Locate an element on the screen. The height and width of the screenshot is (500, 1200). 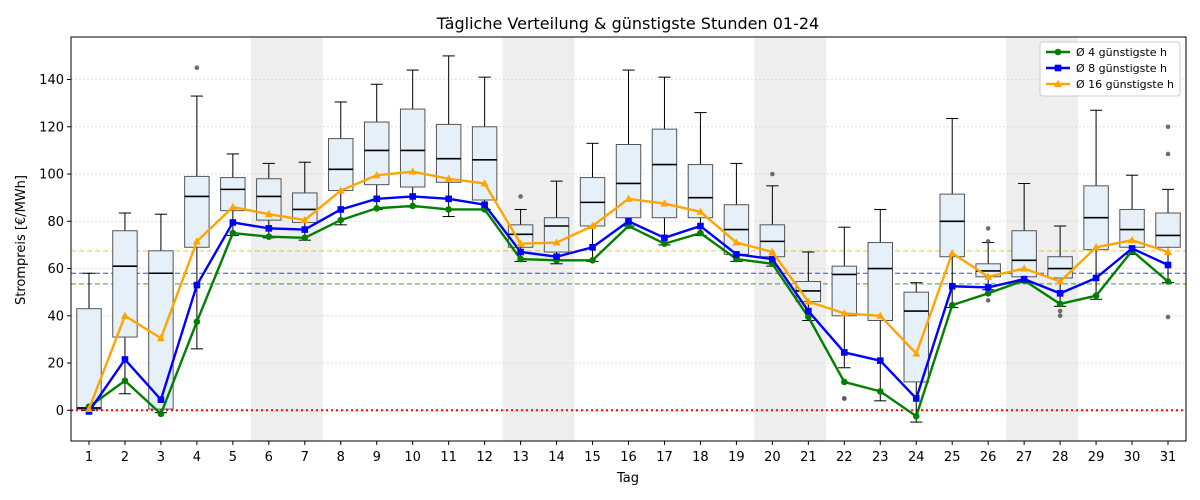
x-tick-label: 21 is located at coordinates (808, 457).